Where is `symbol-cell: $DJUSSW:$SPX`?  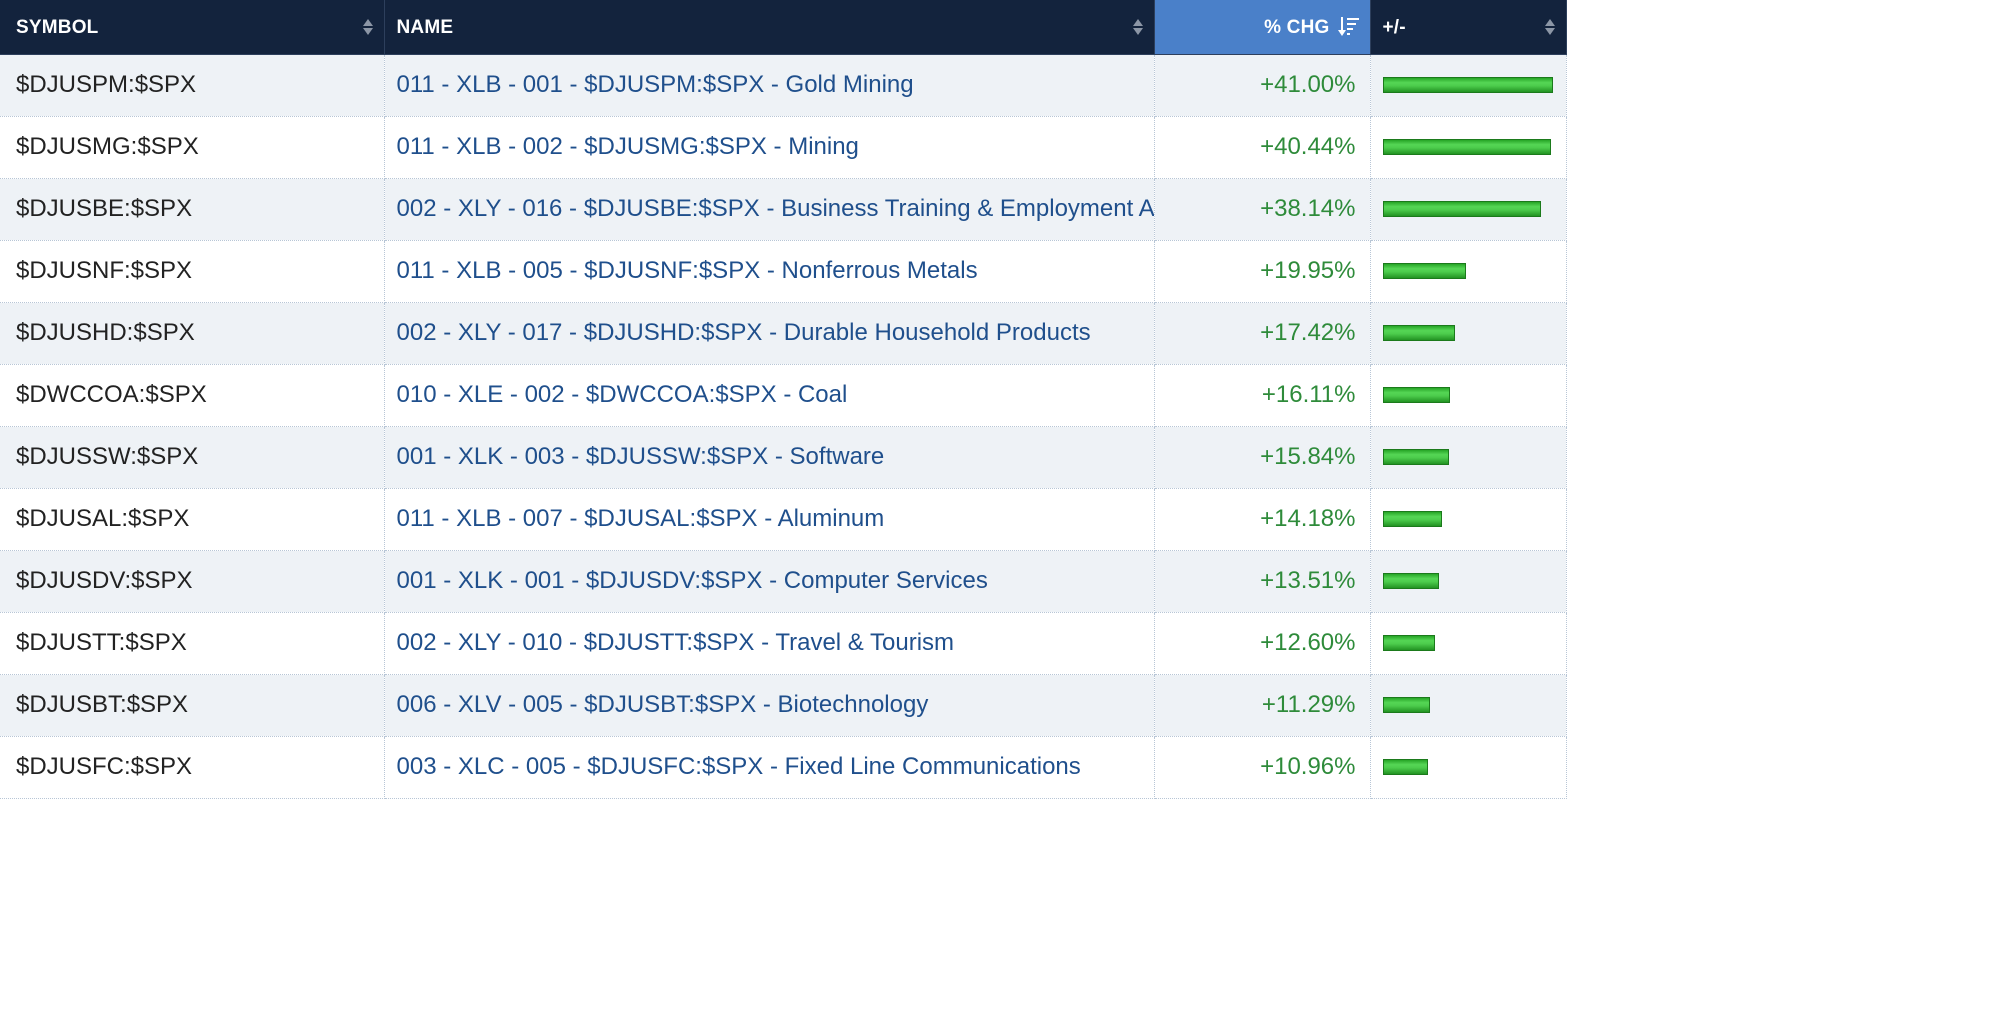
symbol-cell: $DJUSSW:$SPX is located at coordinates (192, 457).